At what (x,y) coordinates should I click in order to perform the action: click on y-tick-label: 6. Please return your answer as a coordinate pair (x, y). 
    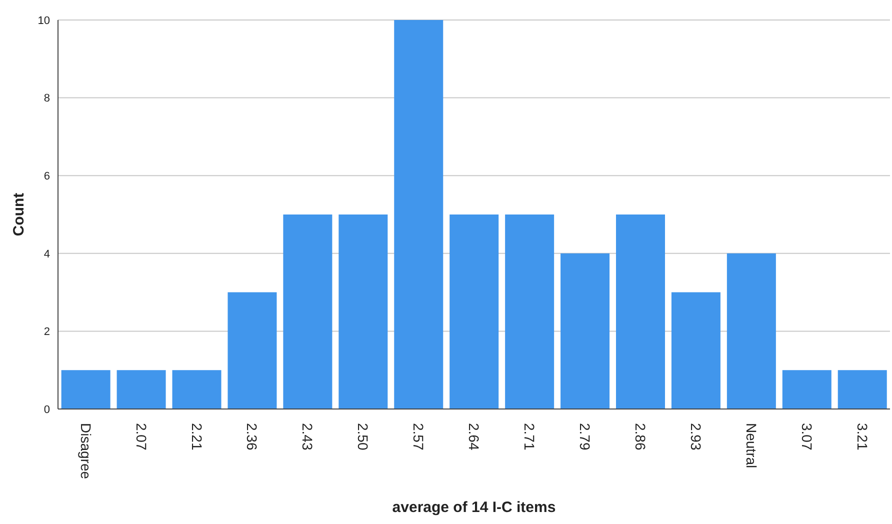
    Looking at the image, I should click on (47, 176).